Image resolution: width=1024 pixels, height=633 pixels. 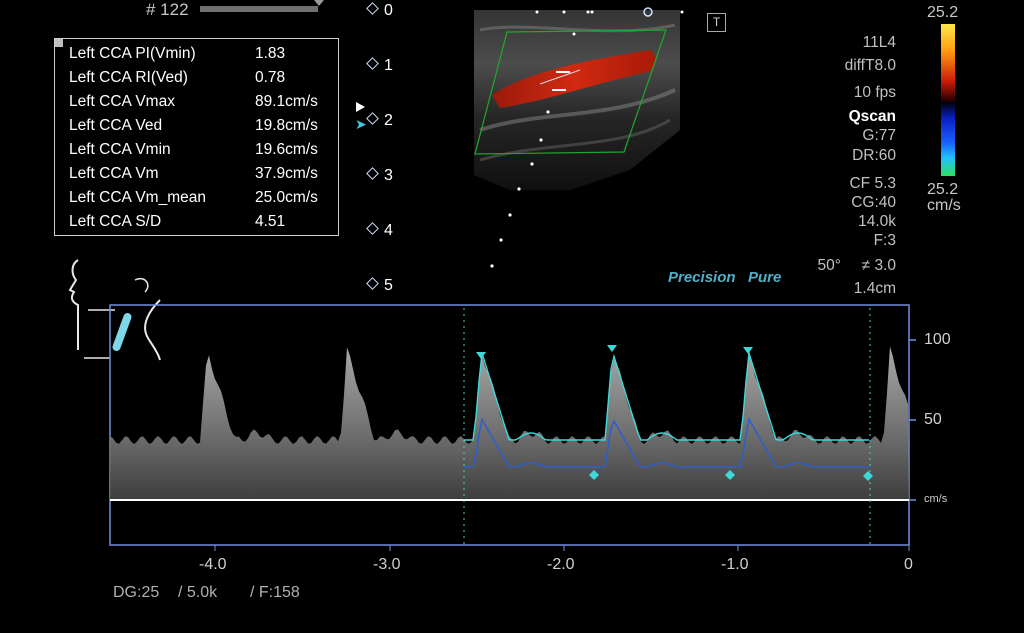 I want to click on mean-velocity-trace, so click(x=666, y=442).